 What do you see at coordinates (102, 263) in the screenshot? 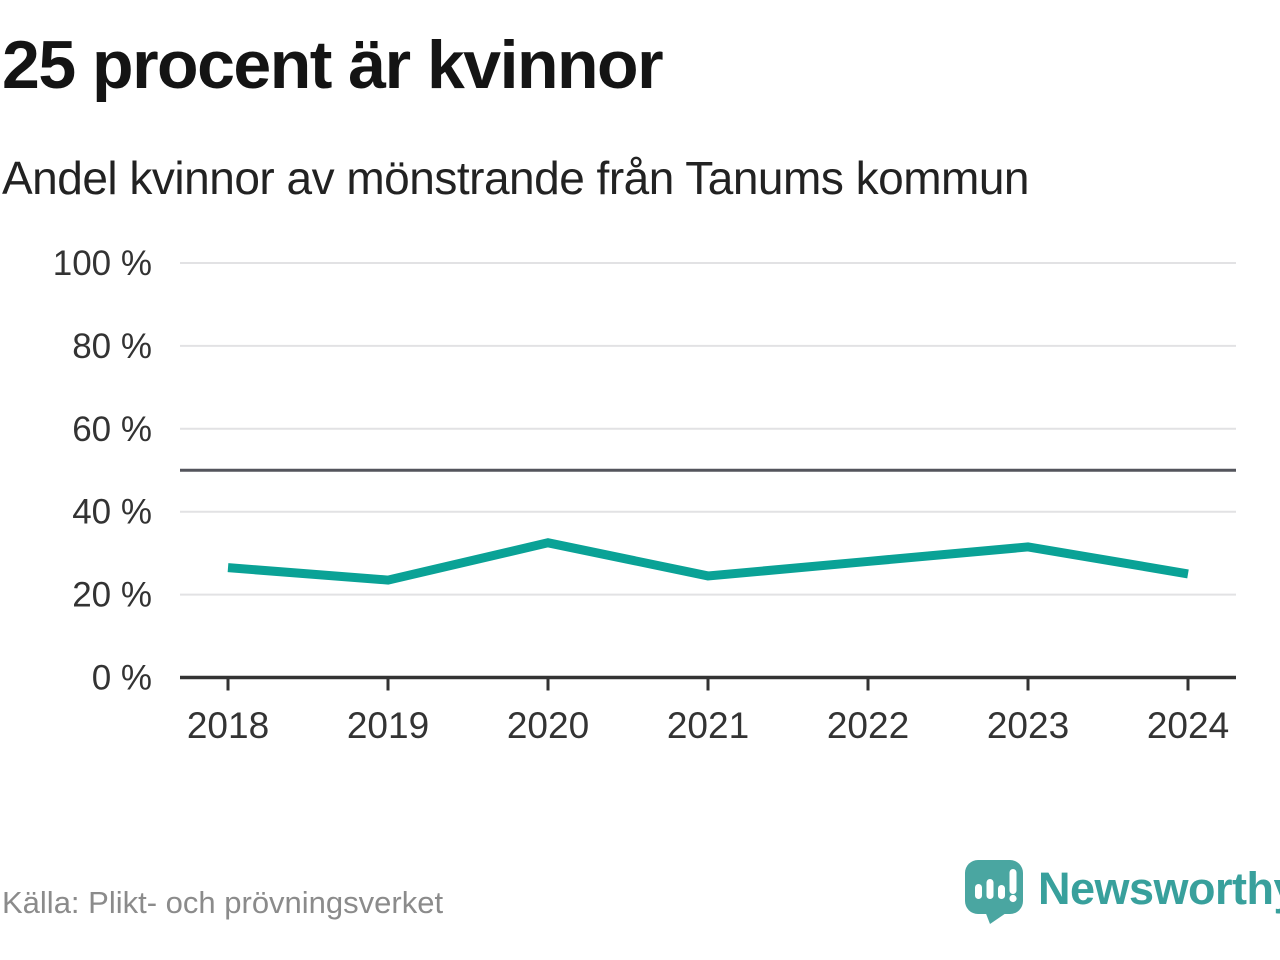
I see `y-axis-tick-label-100: 100 %` at bounding box center [102, 263].